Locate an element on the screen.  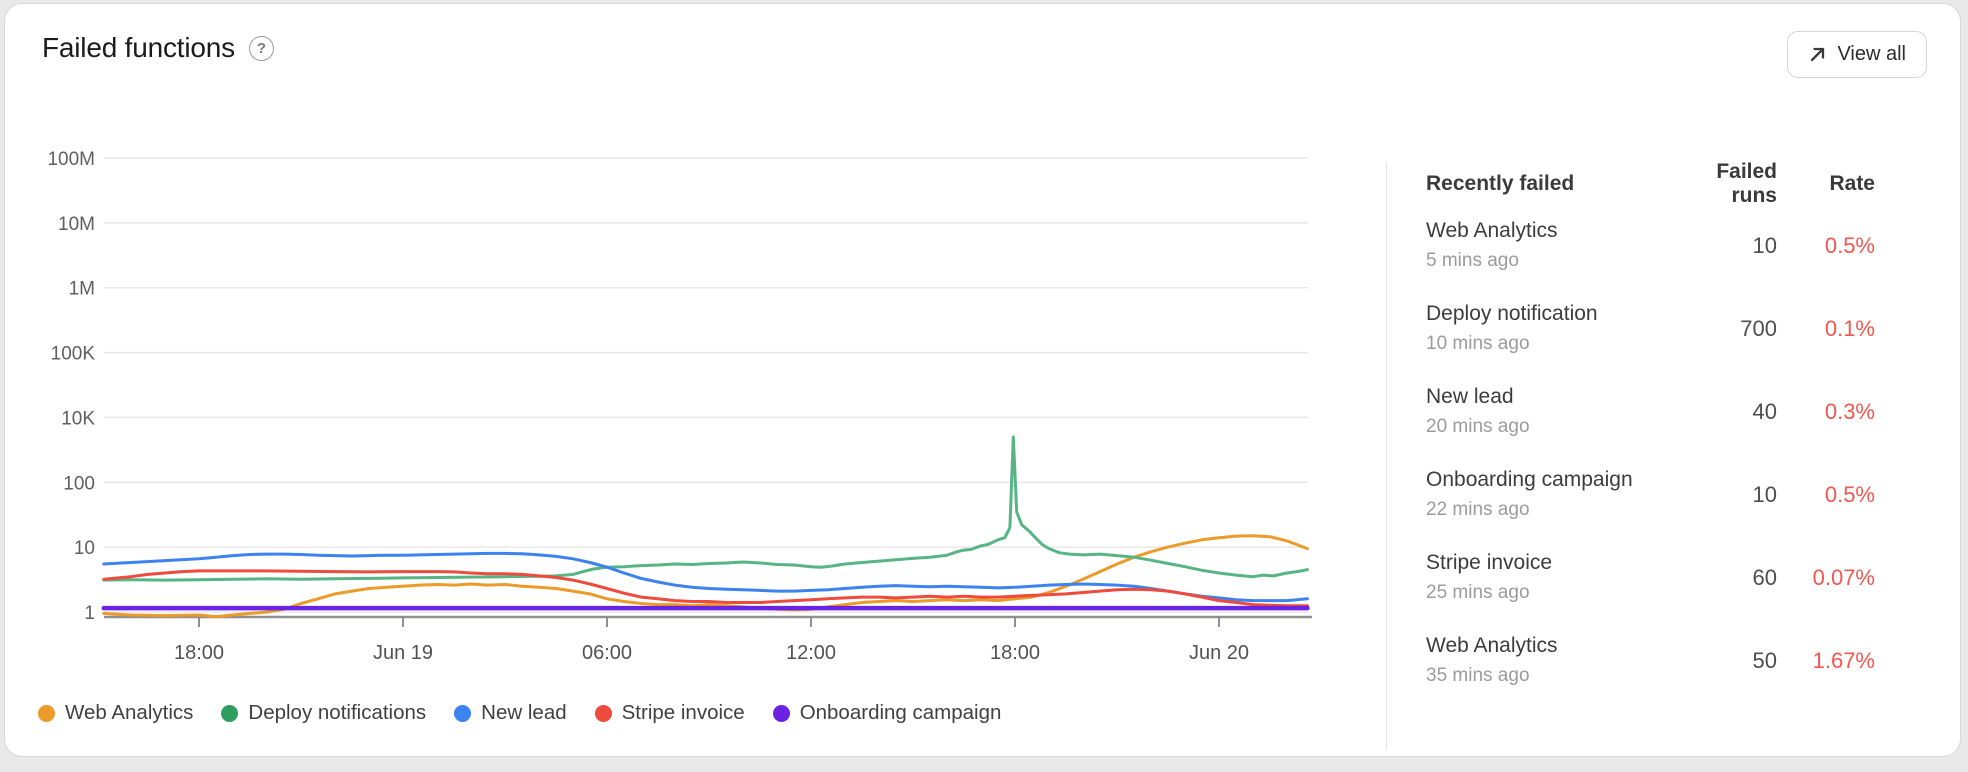
y-axis-label: 10 is located at coordinates (84, 548).